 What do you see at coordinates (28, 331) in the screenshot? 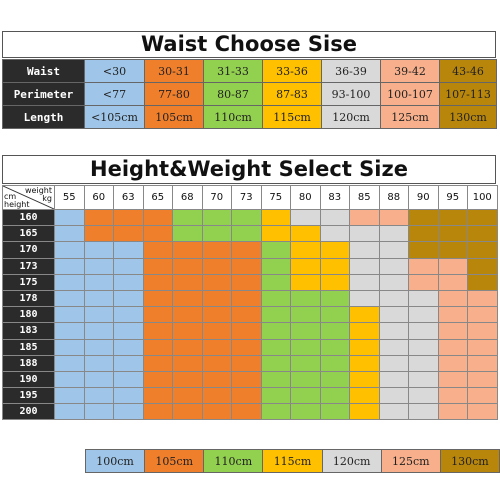
I see `height-label: 183` at bounding box center [28, 331].